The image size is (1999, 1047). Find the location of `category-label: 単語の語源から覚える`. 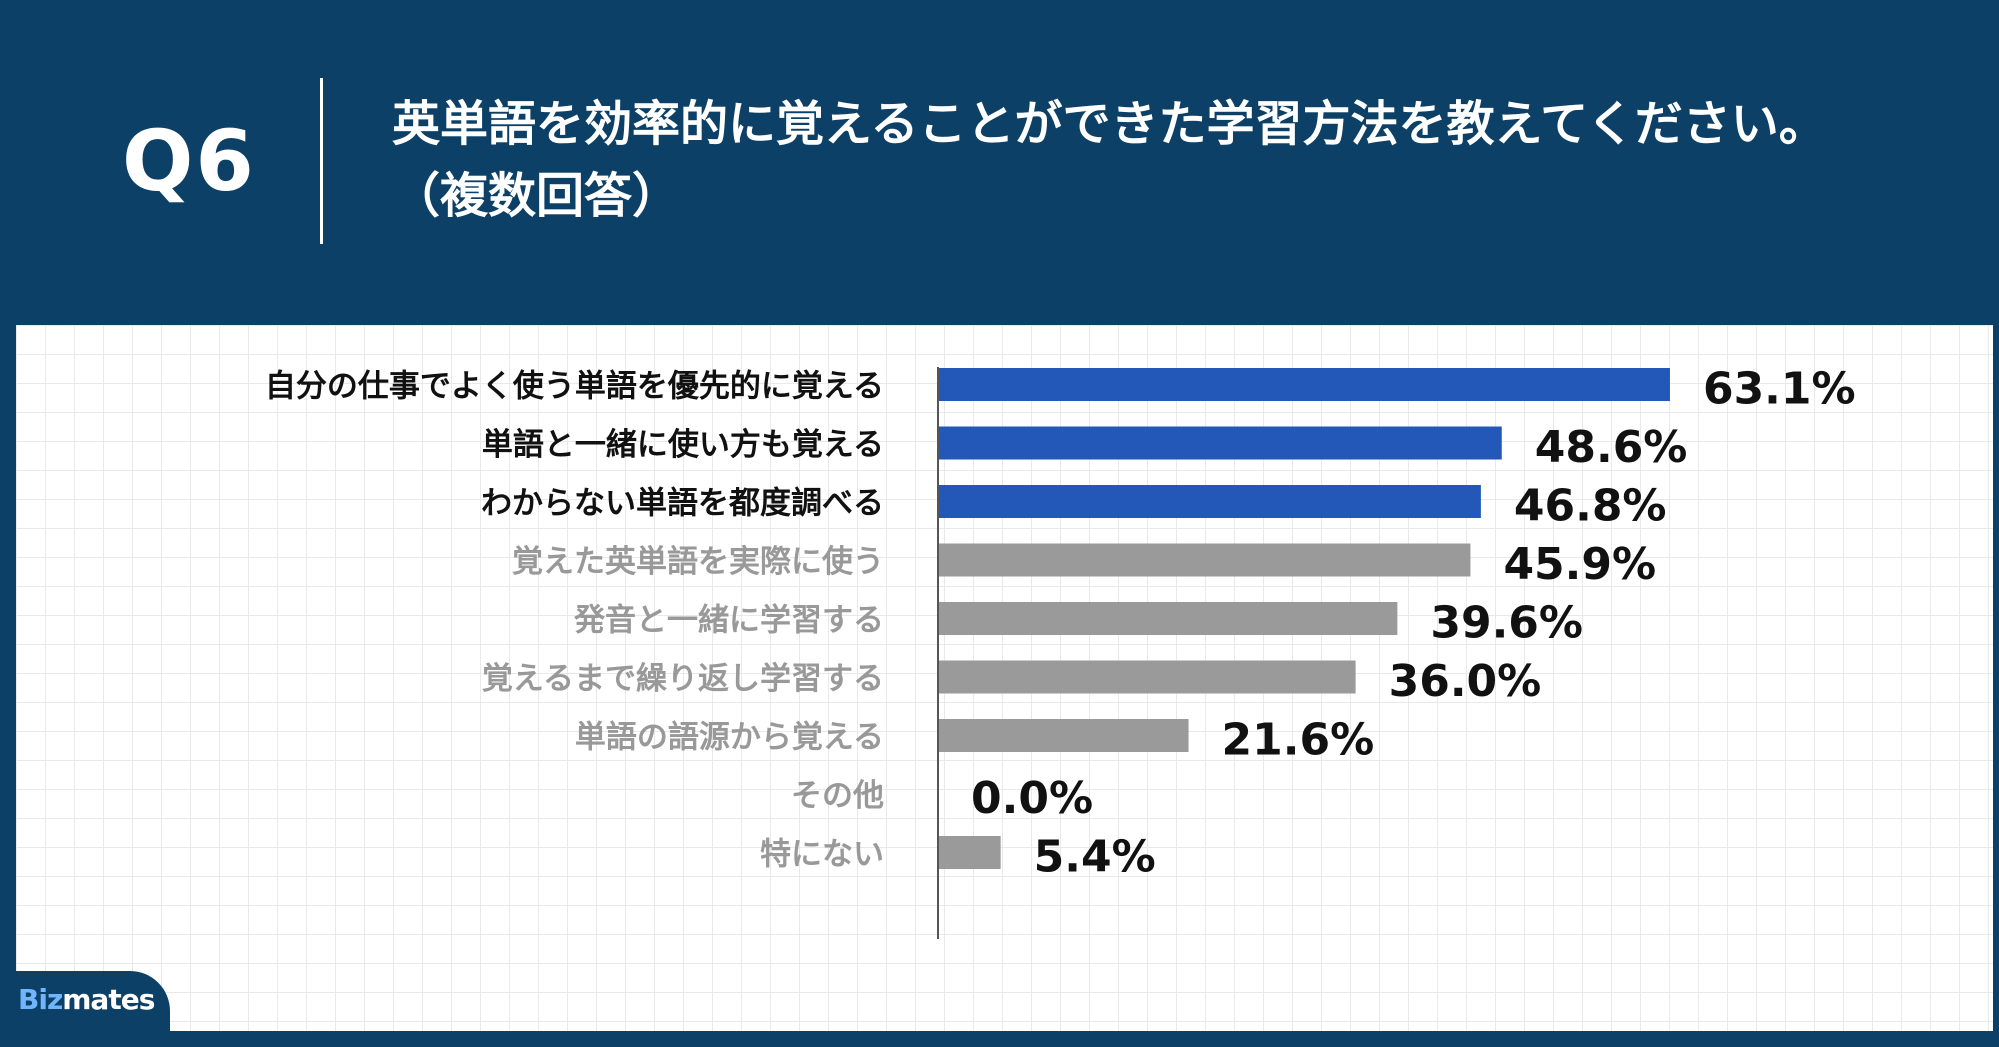

category-label: 単語の語源から覚える is located at coordinates (729, 738).